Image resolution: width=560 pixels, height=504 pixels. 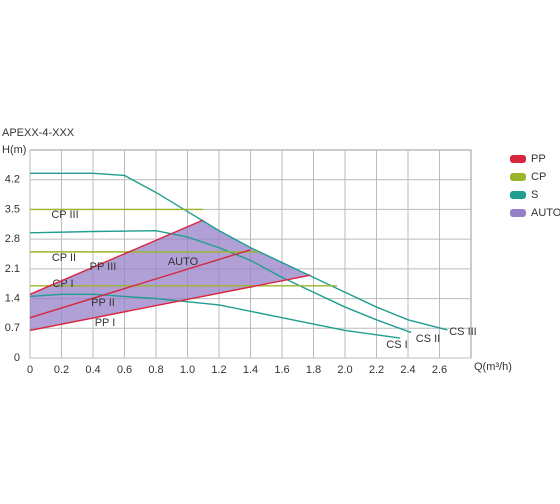 I want to click on curve-label: PP II, so click(x=103, y=303).